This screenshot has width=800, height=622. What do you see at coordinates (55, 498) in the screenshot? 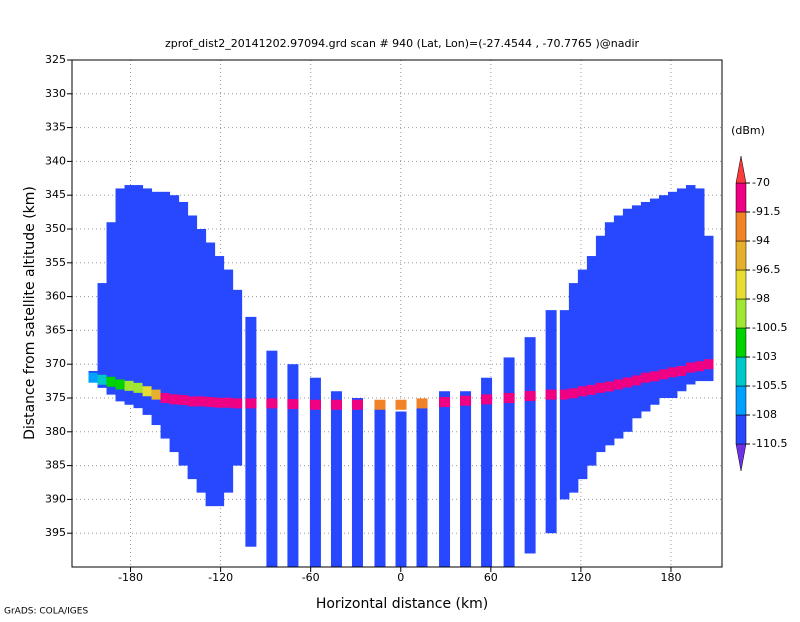
I see `y-tick-label: 390` at bounding box center [55, 498].